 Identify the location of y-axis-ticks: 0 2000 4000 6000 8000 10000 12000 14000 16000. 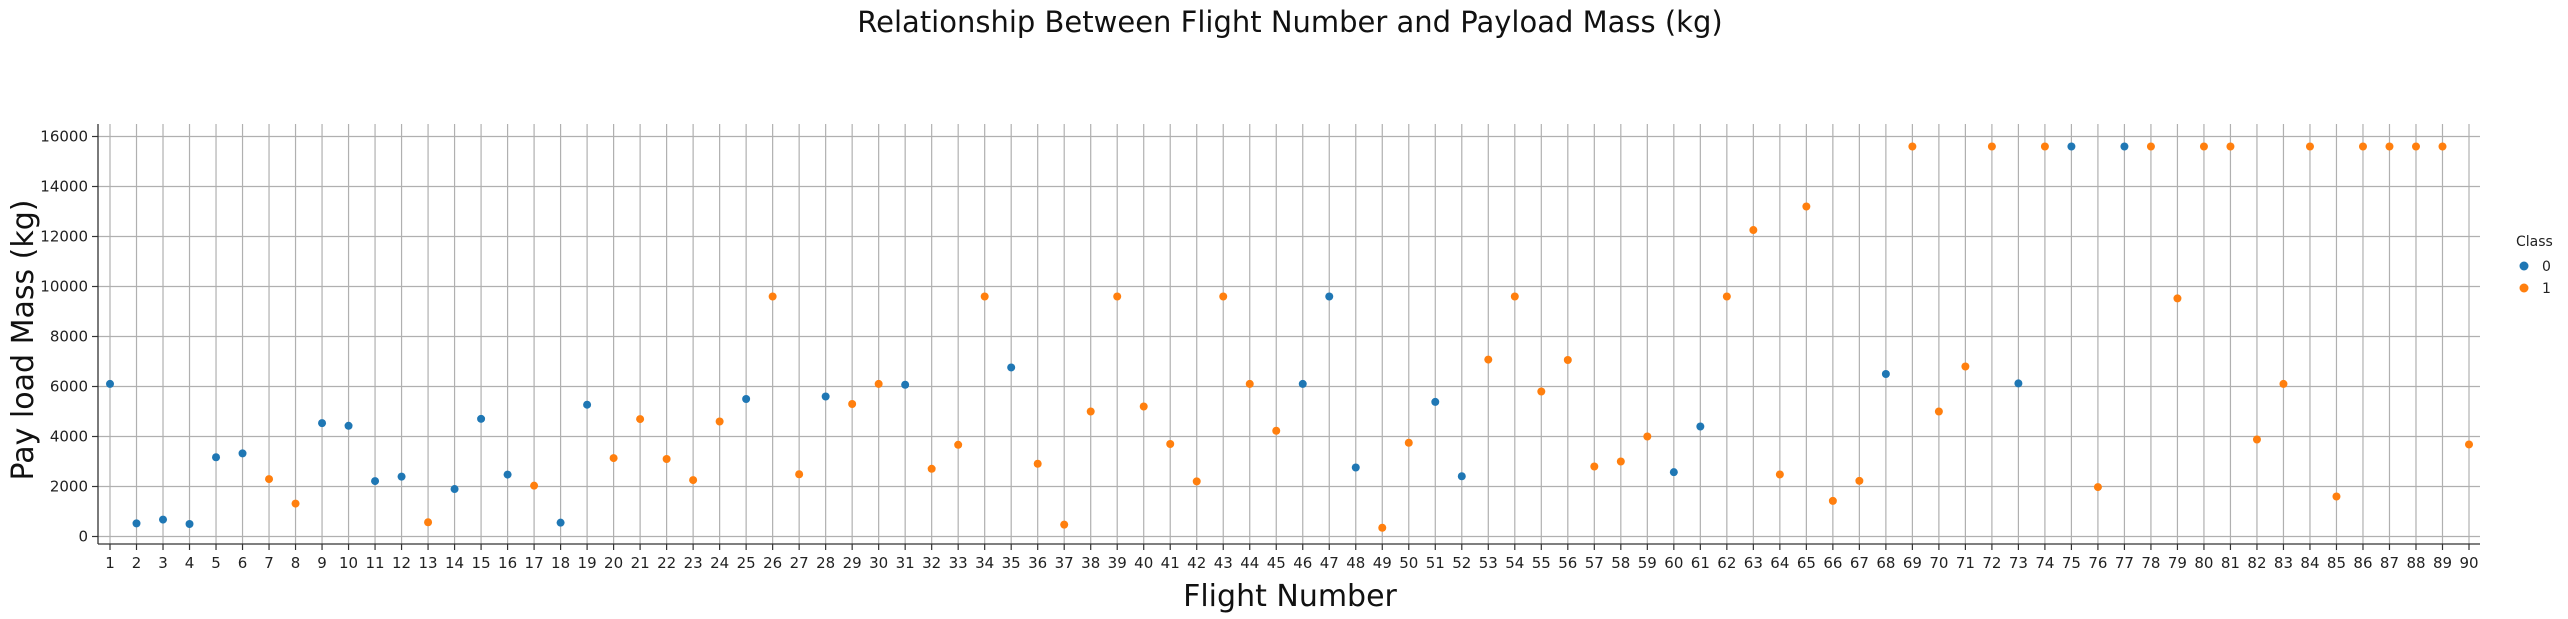
(69, 337).